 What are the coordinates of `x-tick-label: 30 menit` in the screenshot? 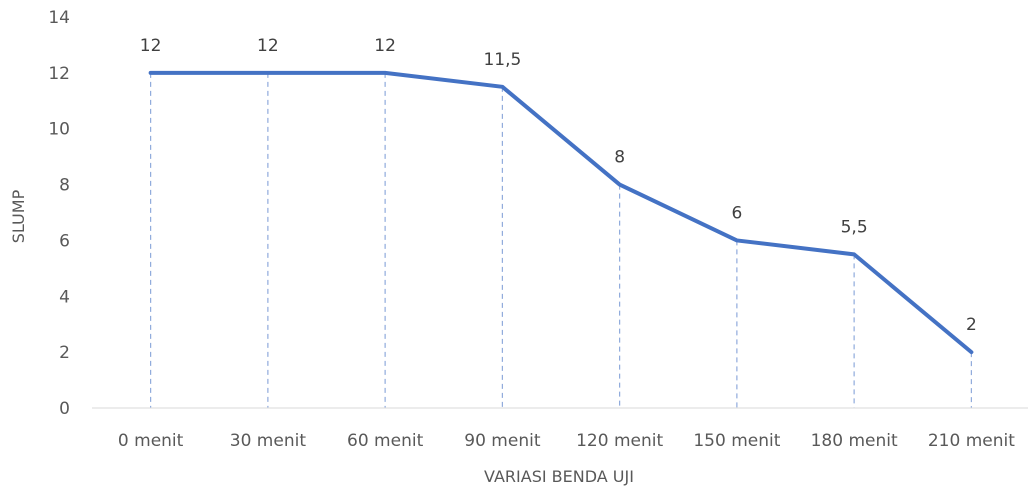 It's located at (268, 441).